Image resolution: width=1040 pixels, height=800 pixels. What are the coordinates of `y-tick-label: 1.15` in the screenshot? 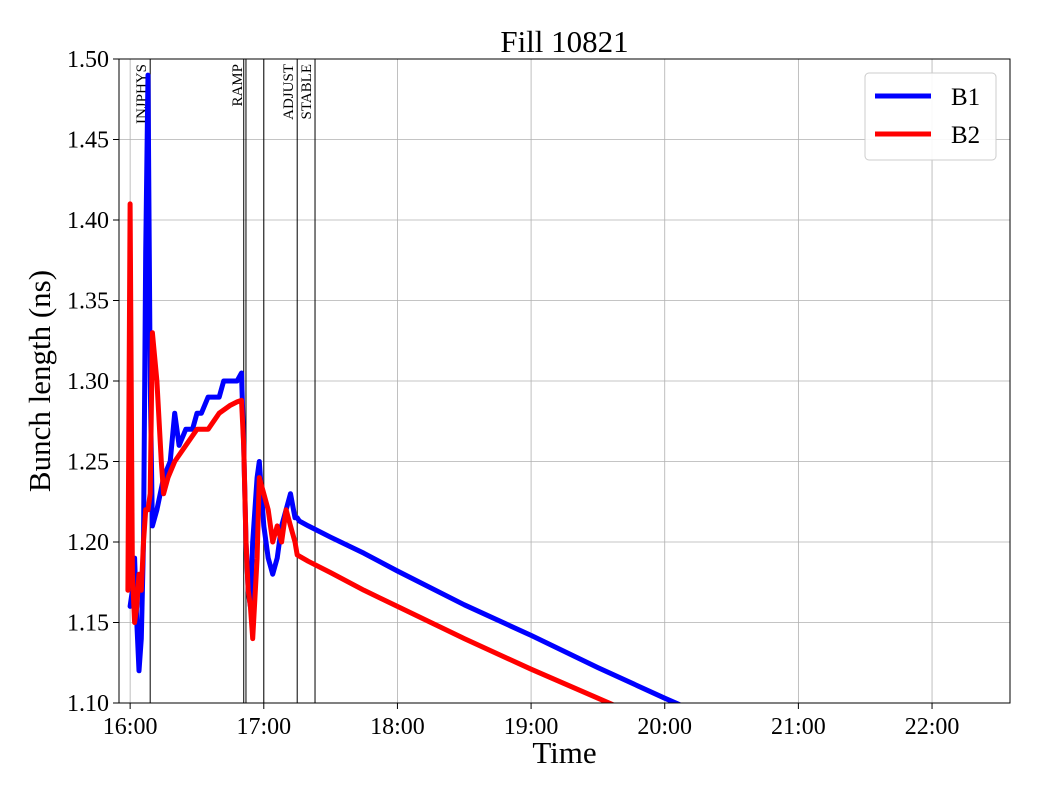 It's located at (88, 624).